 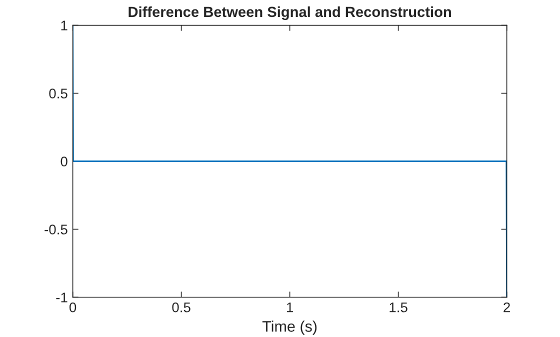 I want to click on x-tick-label: 0.5, so click(x=181, y=307).